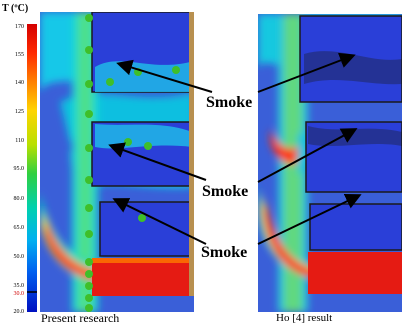 This screenshot has height=332, width=404. I want to click on scale-tick: 80.0, so click(19, 199).